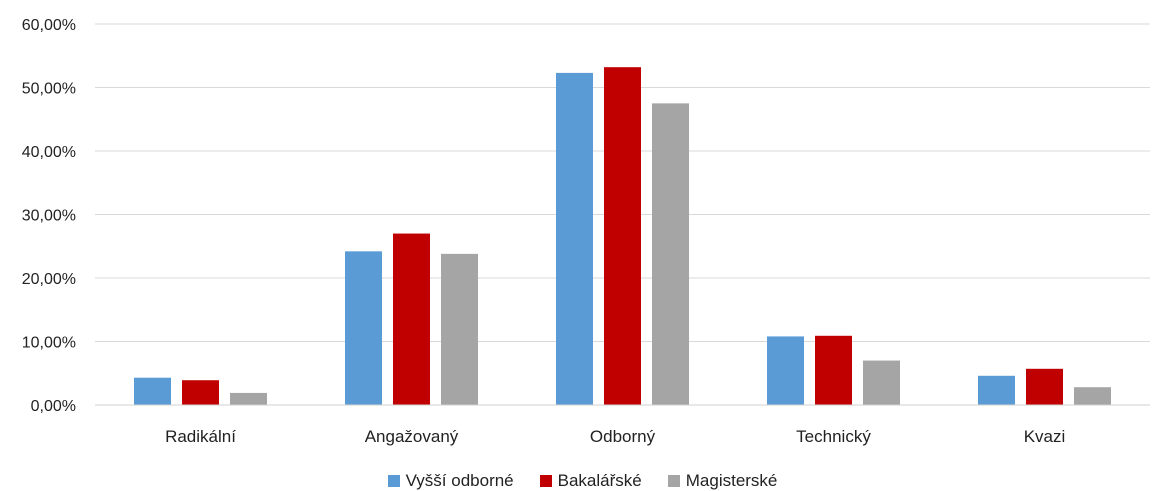 This screenshot has width=1165, height=491. I want to click on y-tick-label: 20,00%, so click(49, 279).